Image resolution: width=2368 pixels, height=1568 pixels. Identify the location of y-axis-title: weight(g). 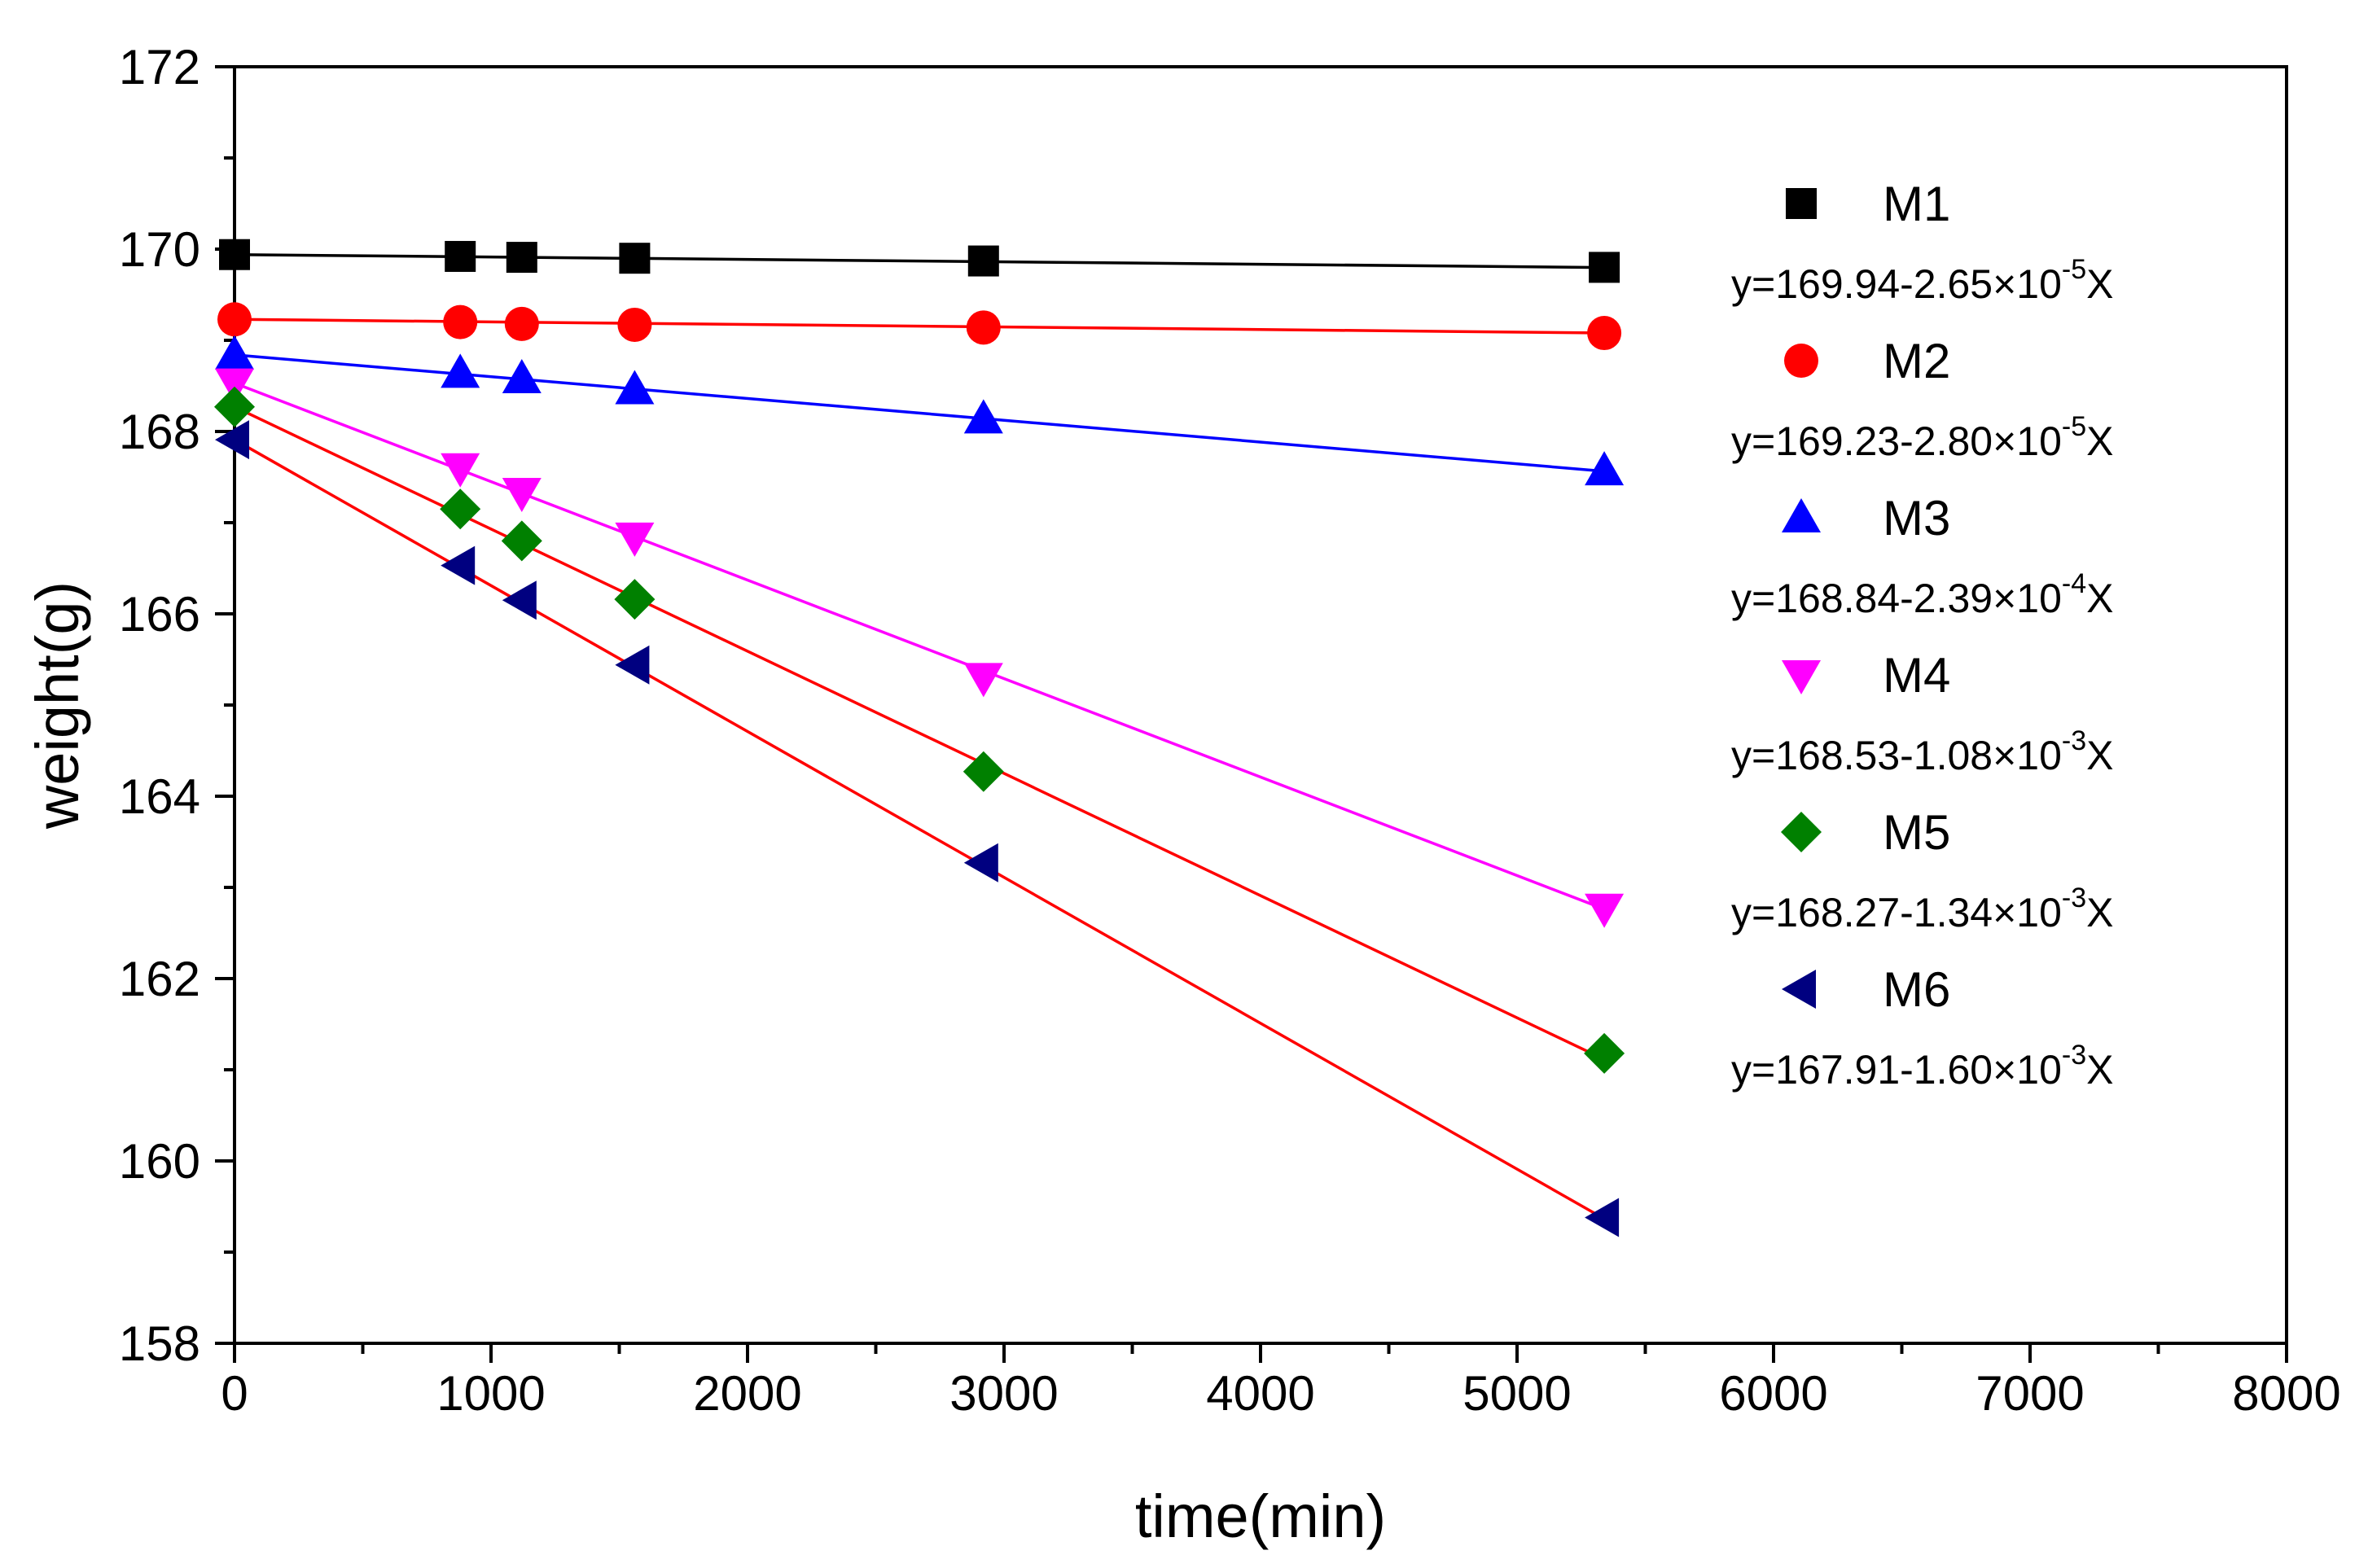
(57, 706).